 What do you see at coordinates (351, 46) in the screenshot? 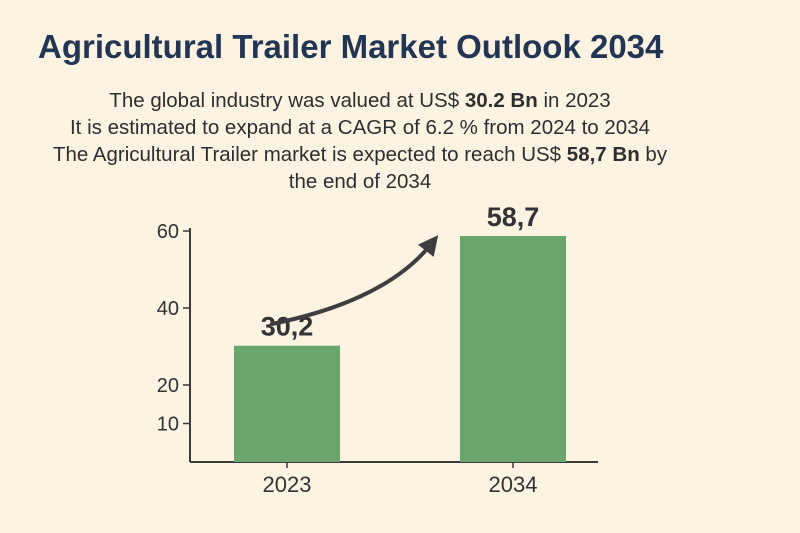
I see `page-title: Agricultural Trailer Market Outlook 2034` at bounding box center [351, 46].